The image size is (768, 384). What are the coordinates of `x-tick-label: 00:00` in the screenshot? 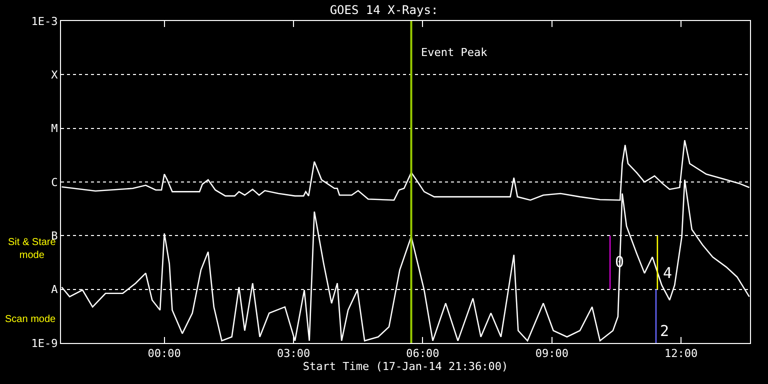 It's located at (164, 353).